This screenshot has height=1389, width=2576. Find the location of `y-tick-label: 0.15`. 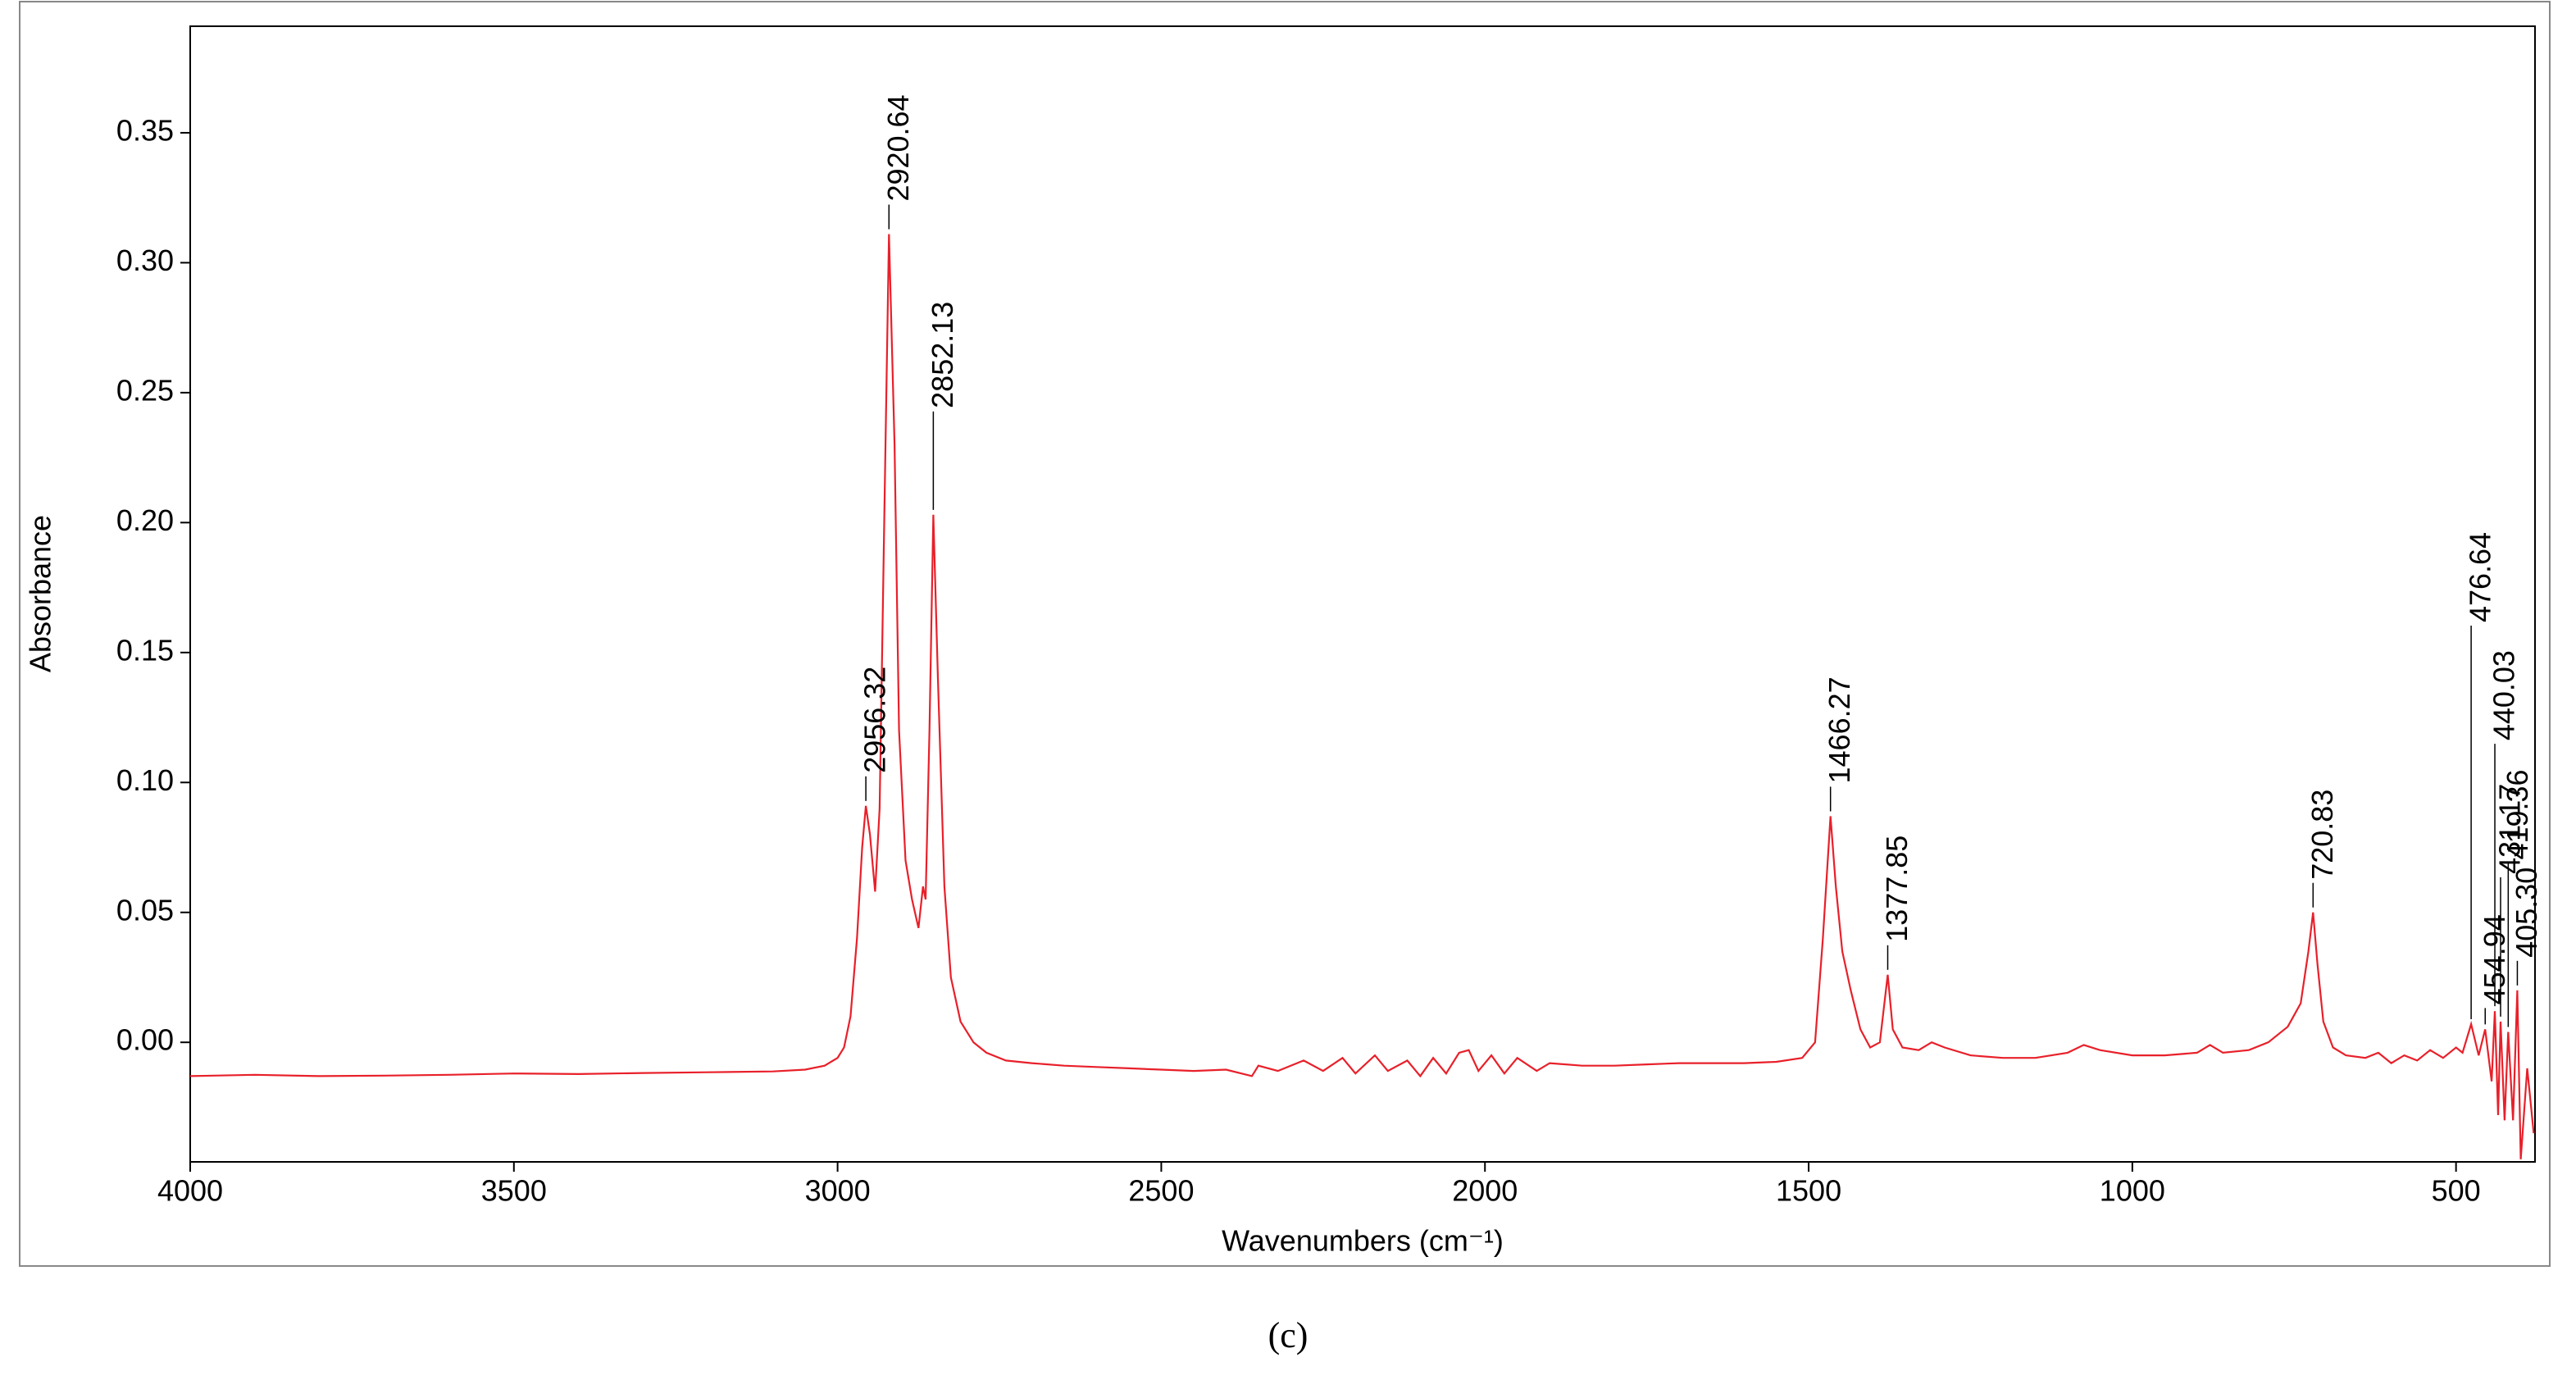

y-tick-label: 0.15 is located at coordinates (145, 650).